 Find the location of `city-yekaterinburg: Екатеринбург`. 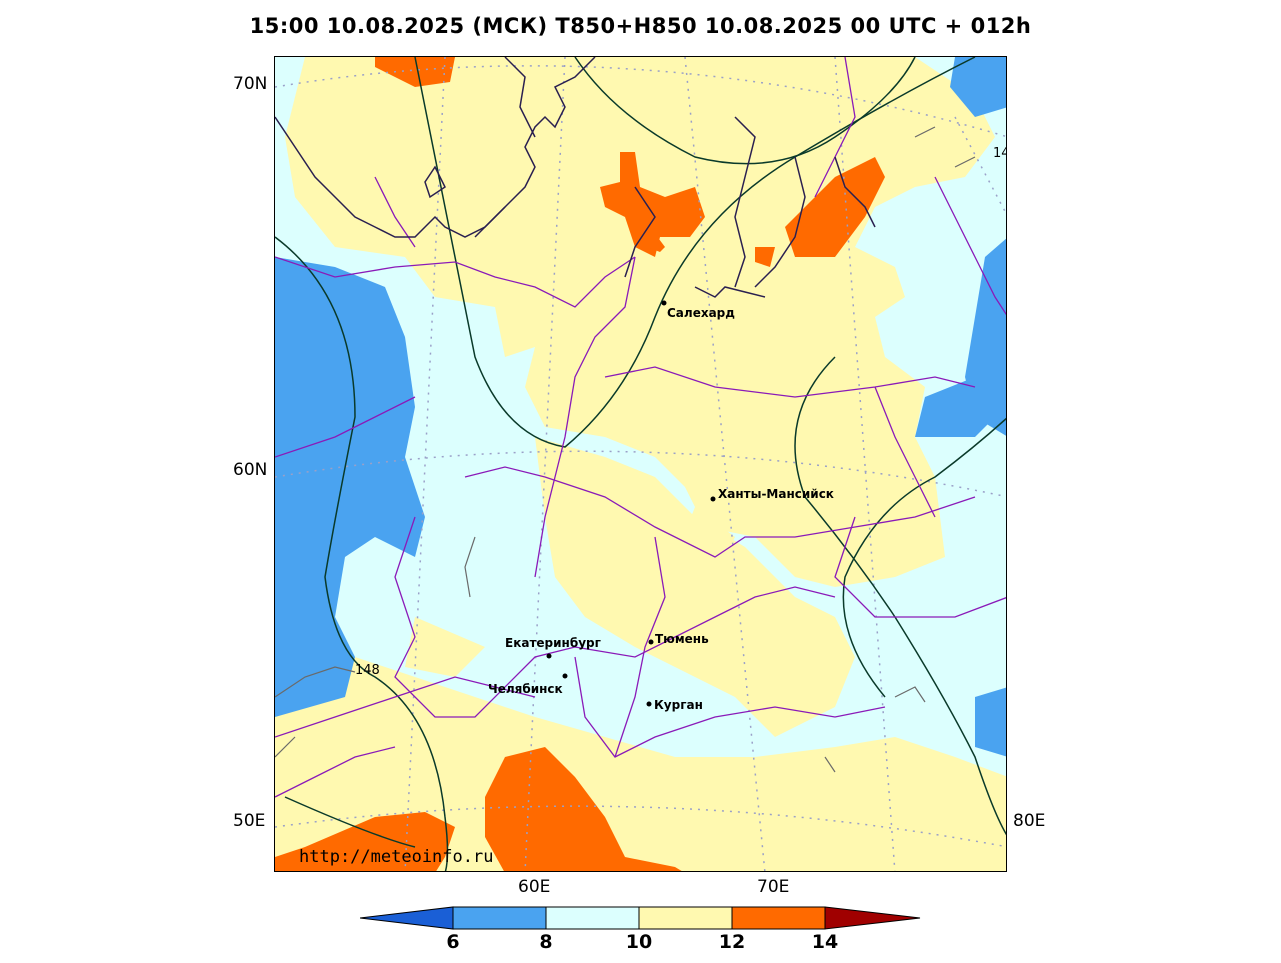

city-yekaterinburg: Екатеринбург is located at coordinates (553, 647).